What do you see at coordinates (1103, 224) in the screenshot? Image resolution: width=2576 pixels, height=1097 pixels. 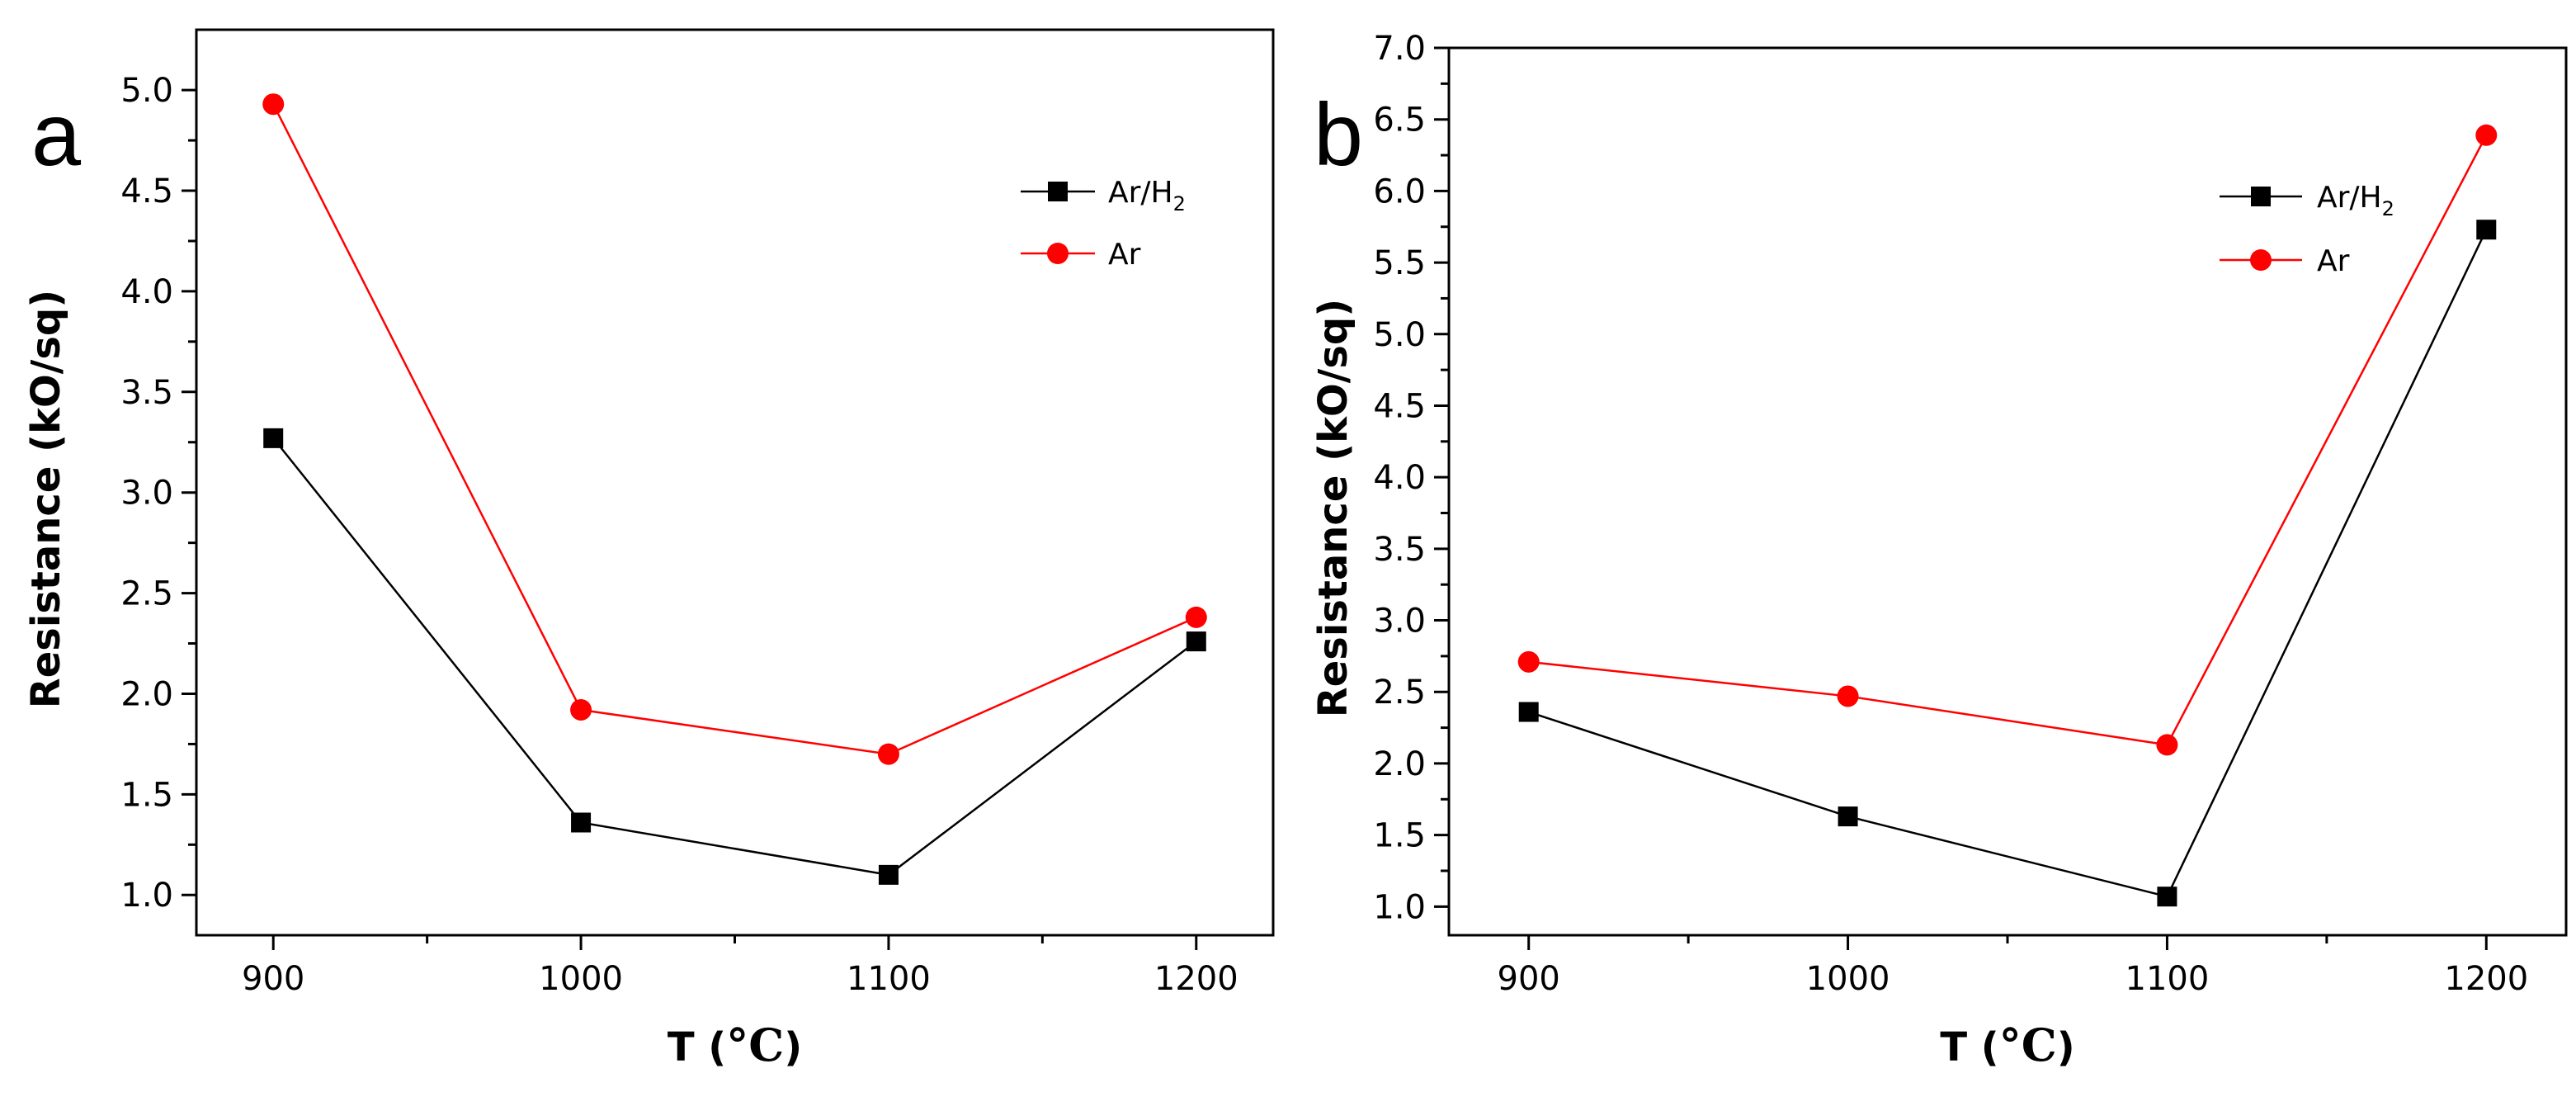 I see `chart-a-legend: Ar/H2 Ar` at bounding box center [1103, 224].